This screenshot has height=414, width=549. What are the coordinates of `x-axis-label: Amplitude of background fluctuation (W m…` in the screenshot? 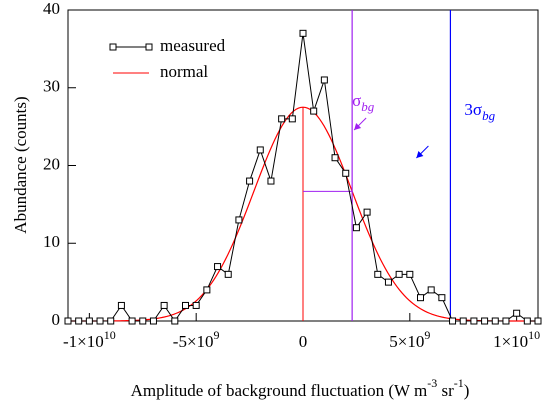 It's located at (300, 388).